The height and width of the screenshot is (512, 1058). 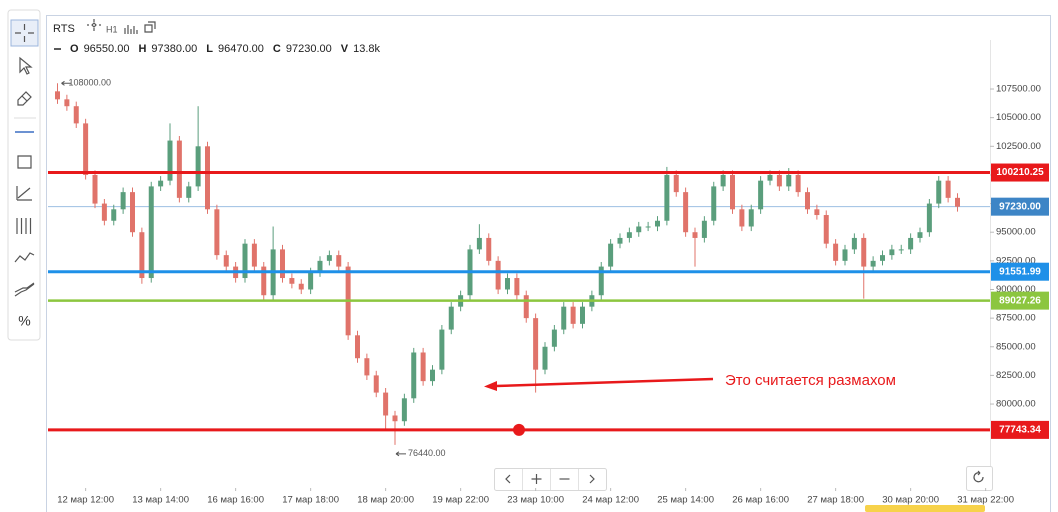 What do you see at coordinates (1018, 89) in the screenshot?
I see `y-tick-label: 107500.00` at bounding box center [1018, 89].